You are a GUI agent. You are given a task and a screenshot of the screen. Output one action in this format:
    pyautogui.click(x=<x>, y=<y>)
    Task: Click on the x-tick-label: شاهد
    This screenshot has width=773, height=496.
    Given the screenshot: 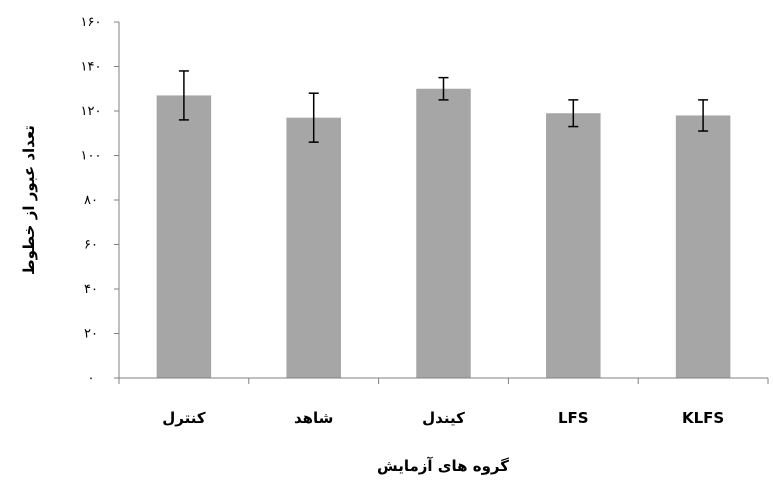 What is the action you would take?
    pyautogui.click(x=313, y=418)
    